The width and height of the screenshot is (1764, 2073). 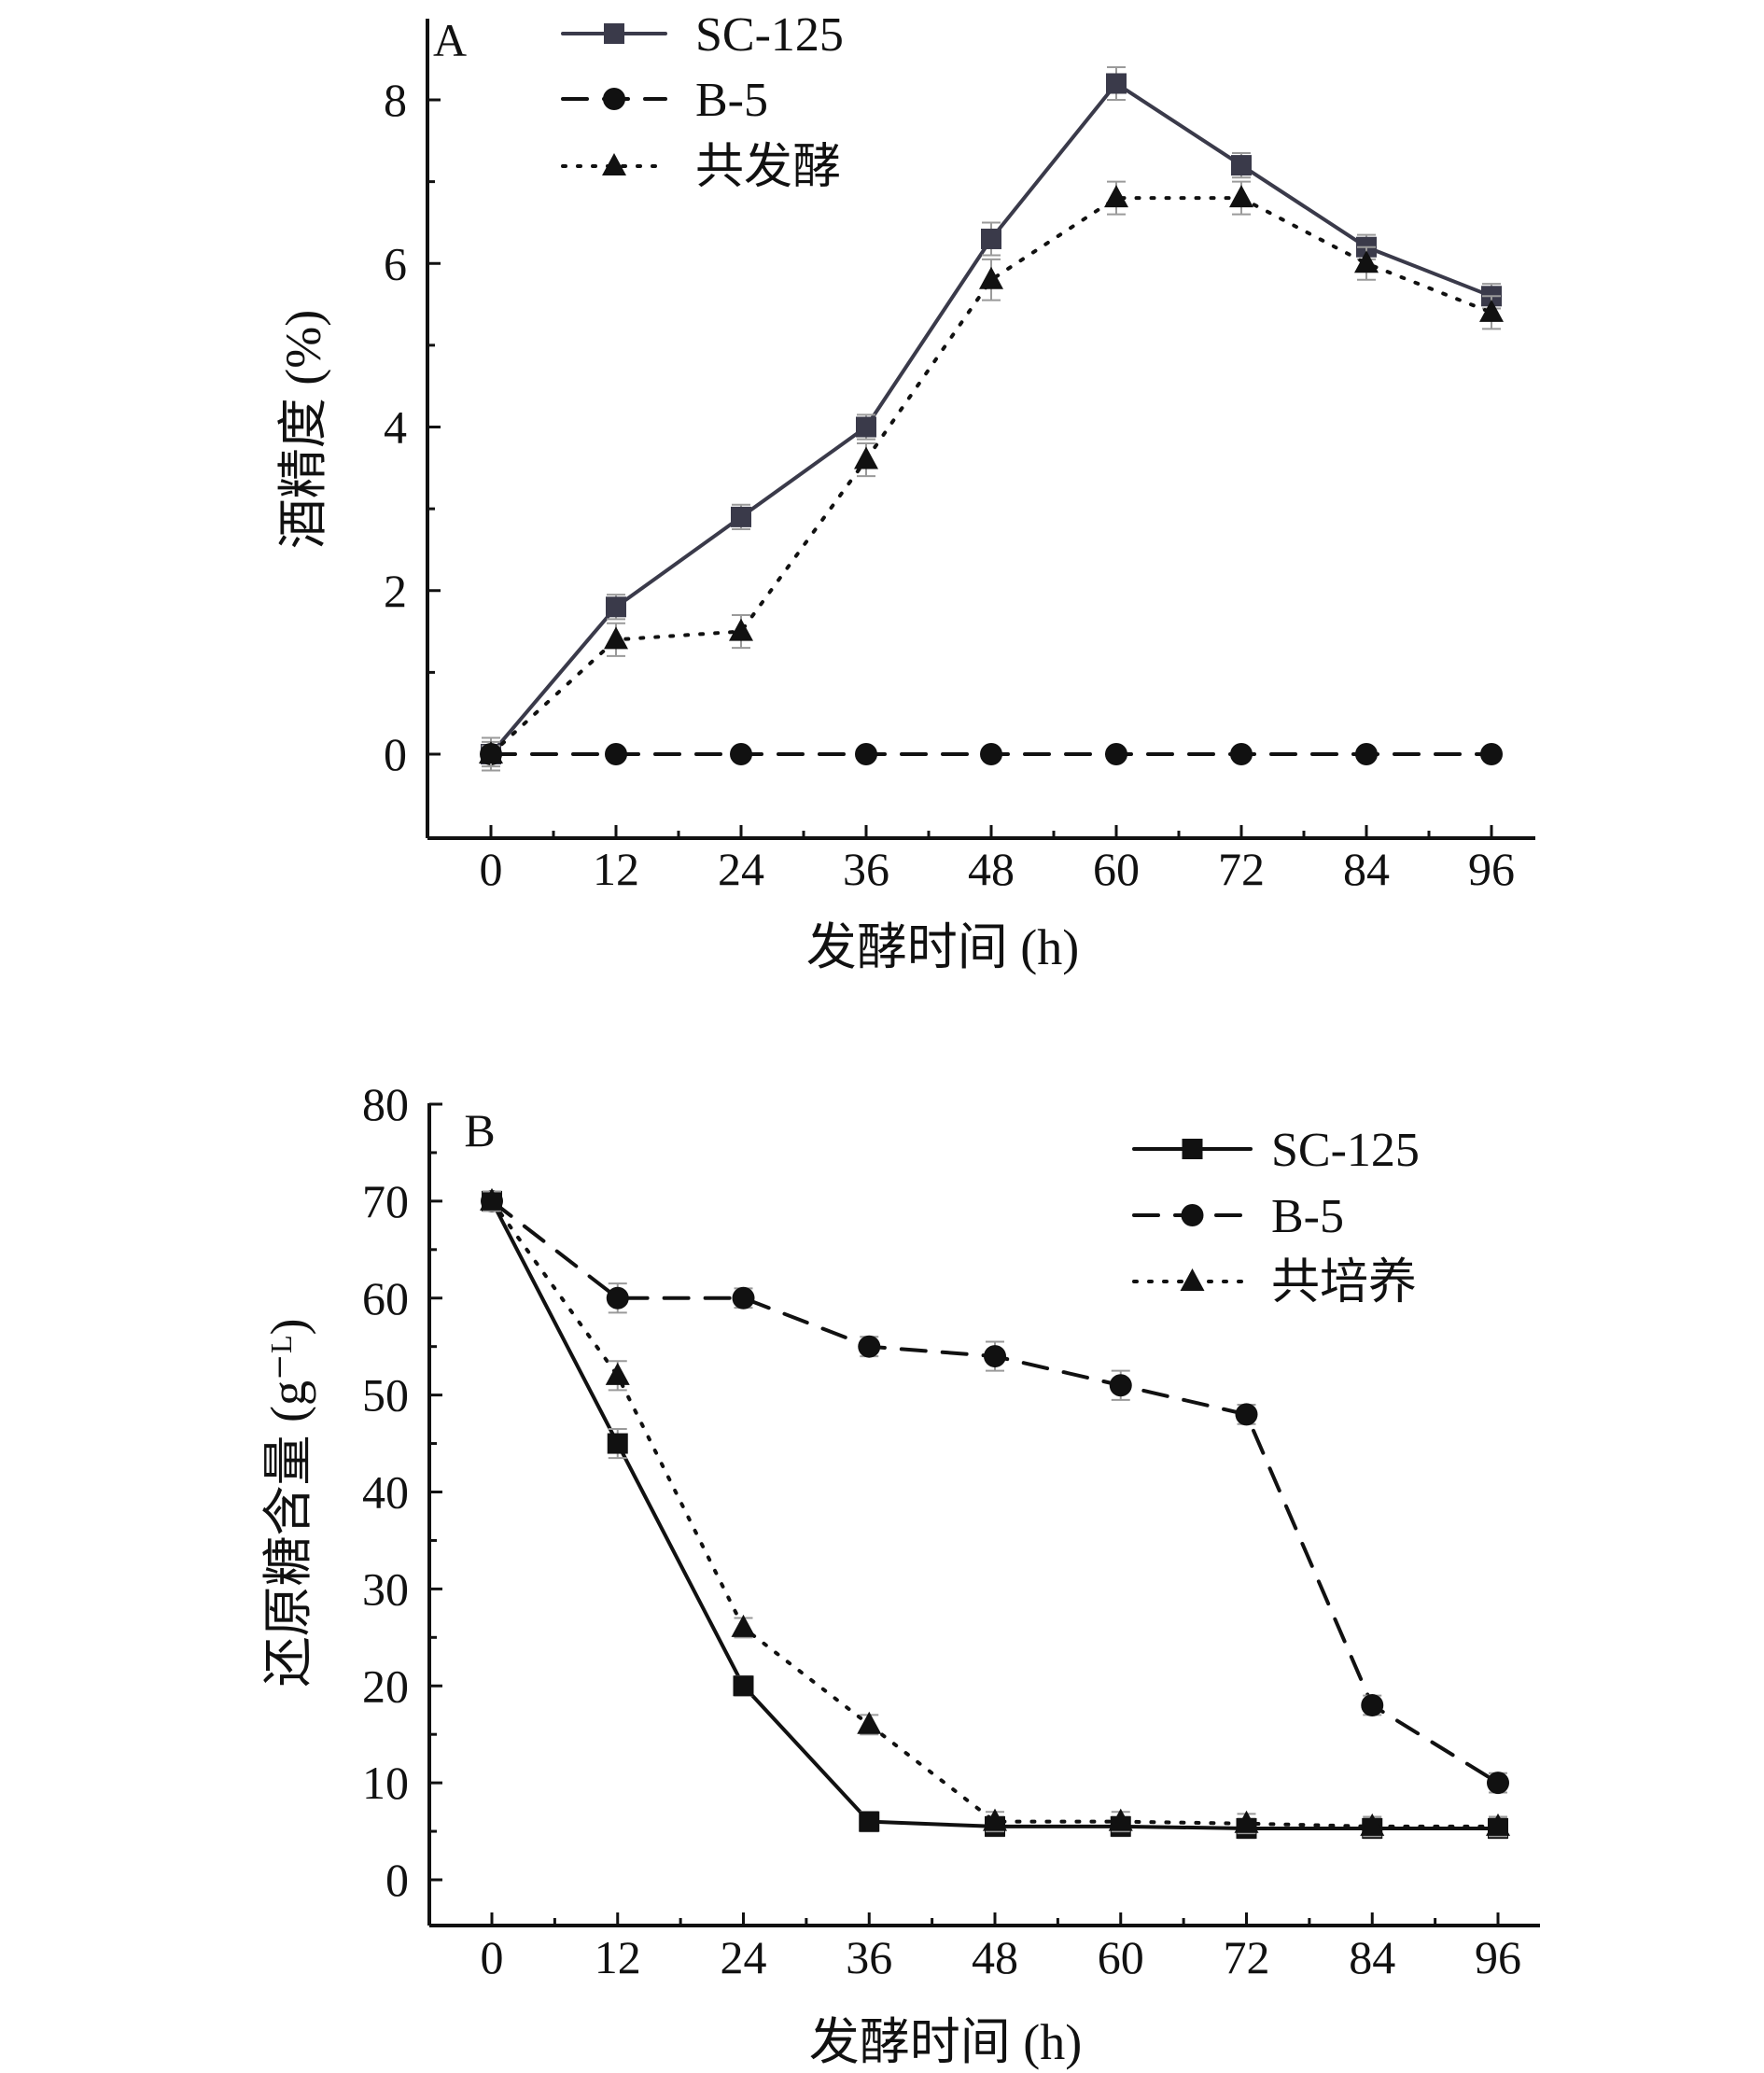 I want to click on panel-a-y-axis-title: 酒精度 (%), so click(x=303, y=429).